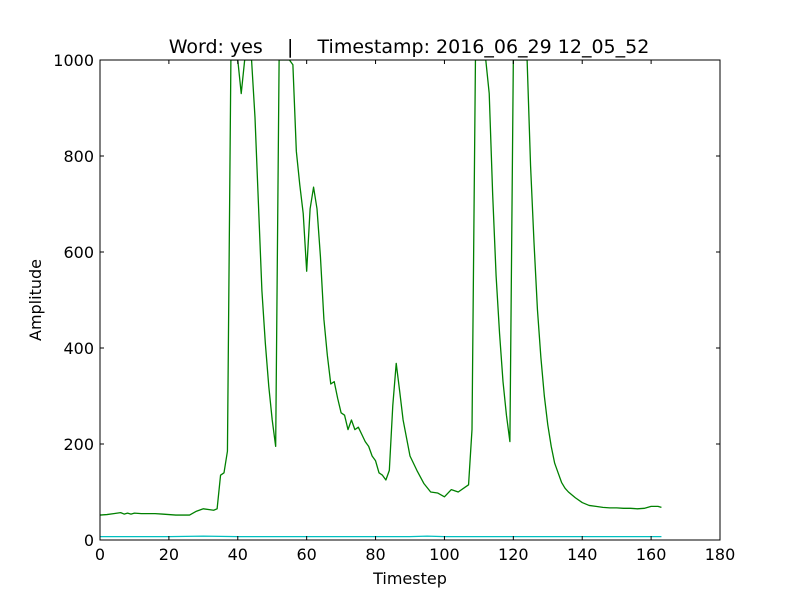  I want to click on x-tick-label: 120, so click(513, 554).